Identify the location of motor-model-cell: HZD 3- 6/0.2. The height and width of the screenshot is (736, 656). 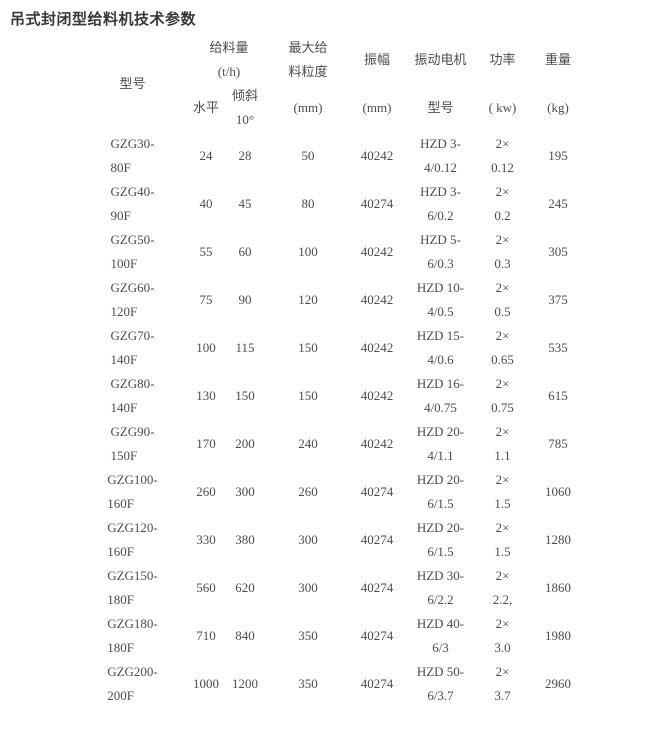
(440, 203).